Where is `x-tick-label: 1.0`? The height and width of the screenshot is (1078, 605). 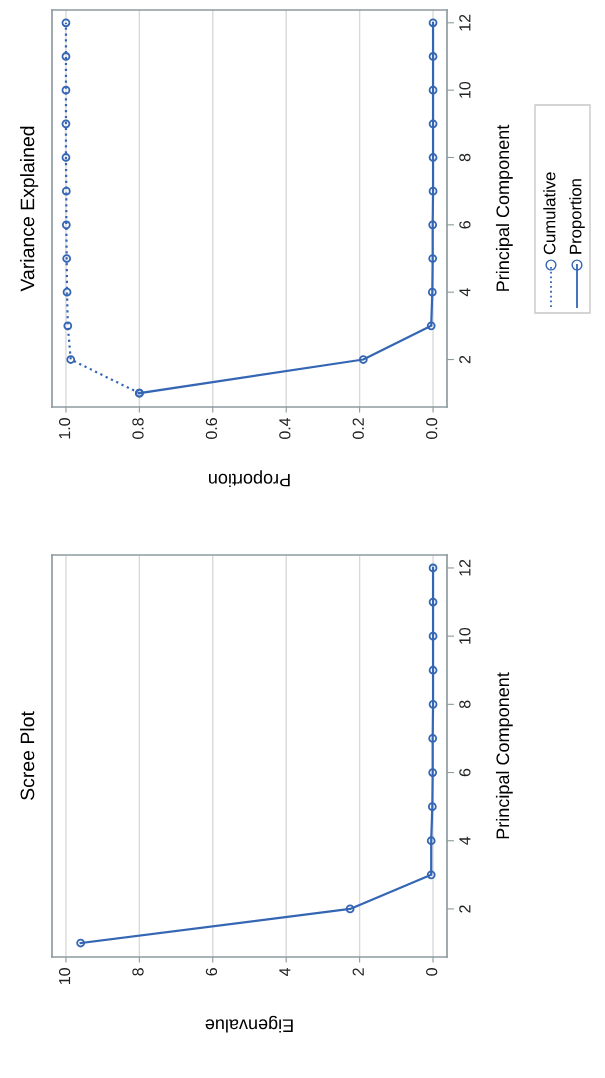 x-tick-label: 1.0 is located at coordinates (64, 428).